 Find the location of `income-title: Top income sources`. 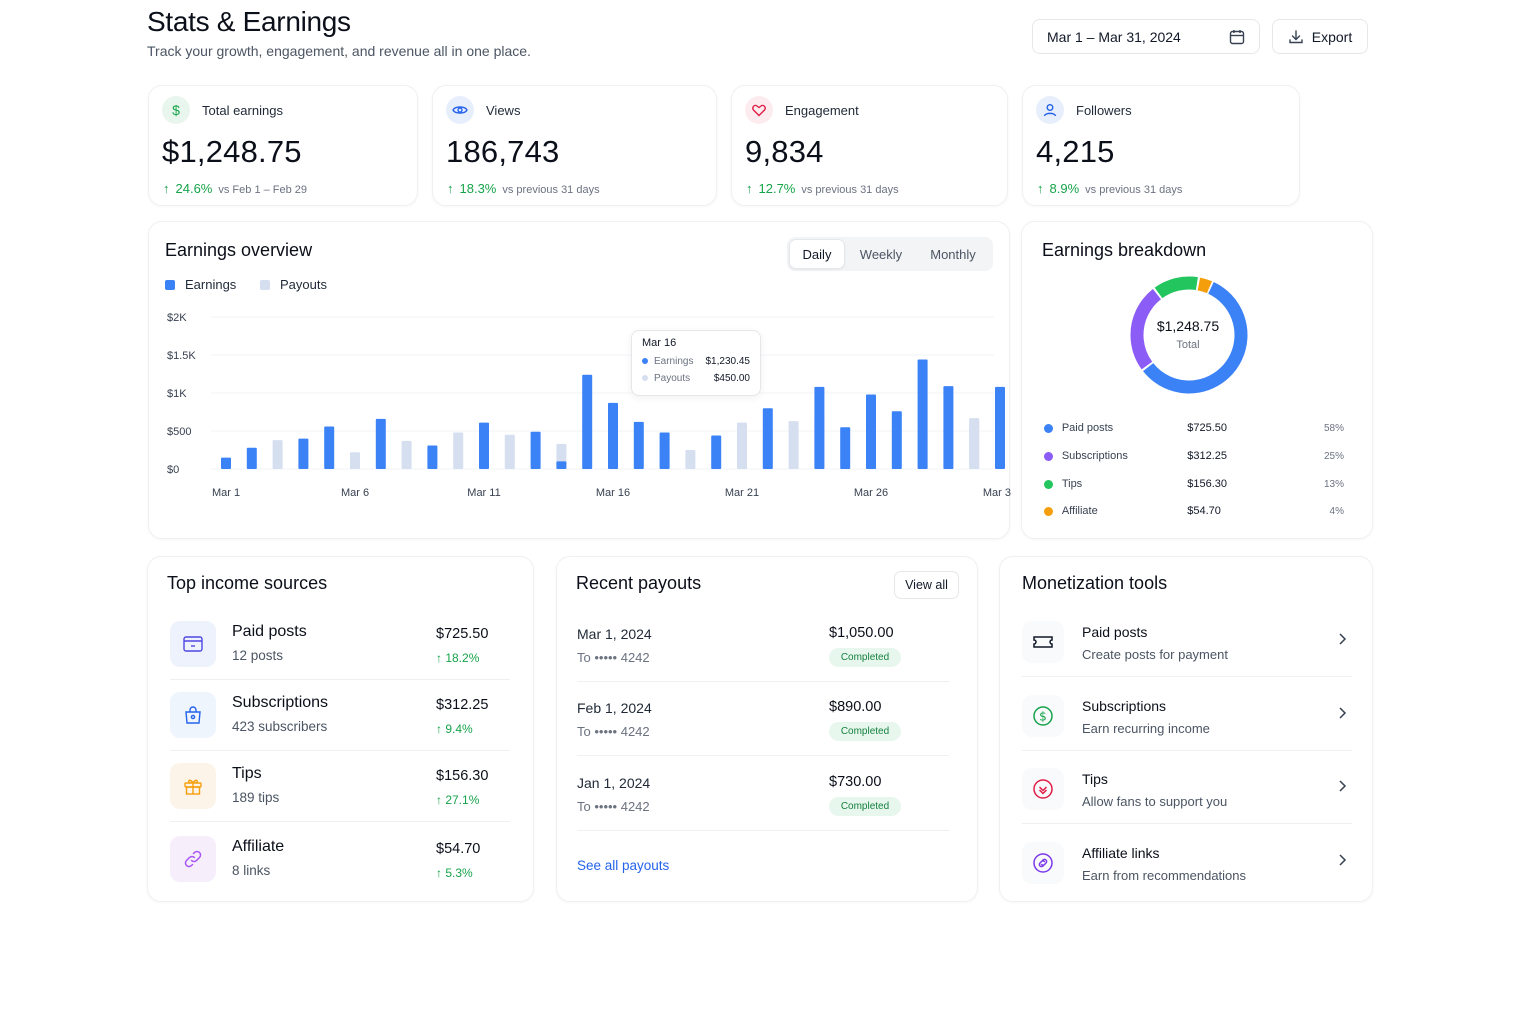

income-title: Top income sources is located at coordinates (247, 583).